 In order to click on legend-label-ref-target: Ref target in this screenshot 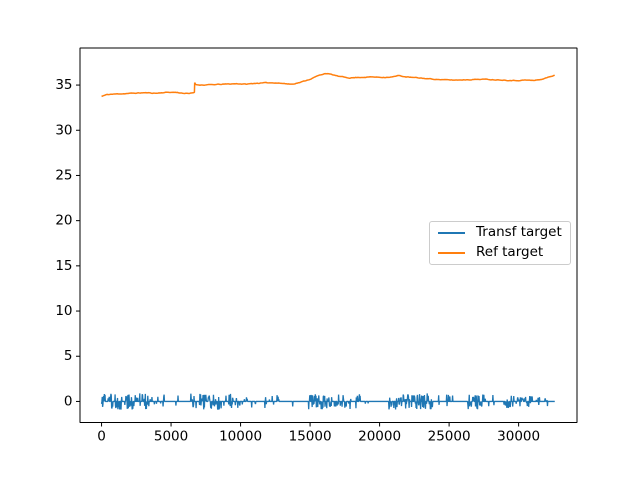, I will do `click(510, 252)`.